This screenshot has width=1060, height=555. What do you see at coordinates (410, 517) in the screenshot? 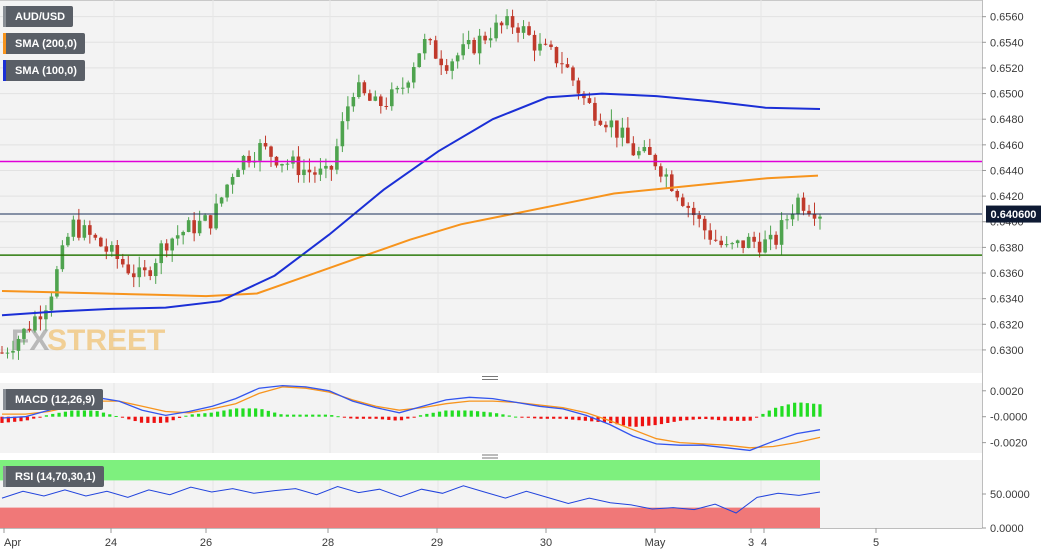
I see `rsi-oversold-band` at bounding box center [410, 517].